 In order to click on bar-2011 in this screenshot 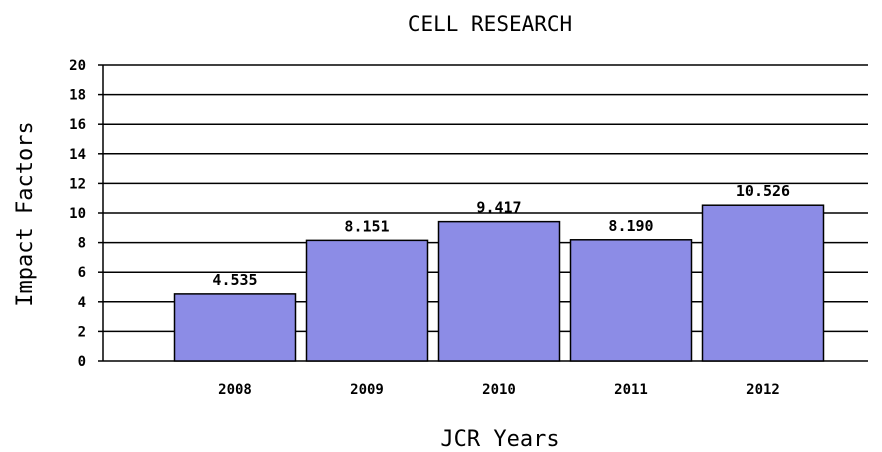, I will do `click(631, 300)`.